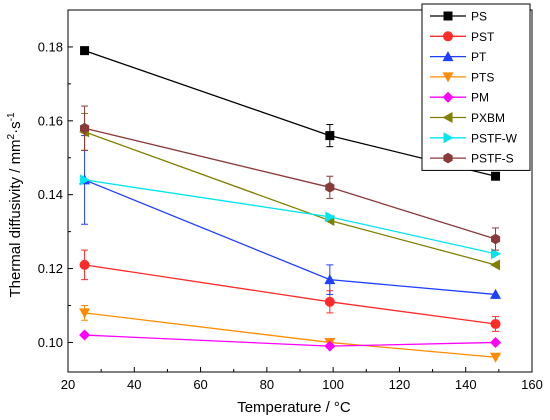  I want to click on y-tick-label: 0.16, so click(50, 120).